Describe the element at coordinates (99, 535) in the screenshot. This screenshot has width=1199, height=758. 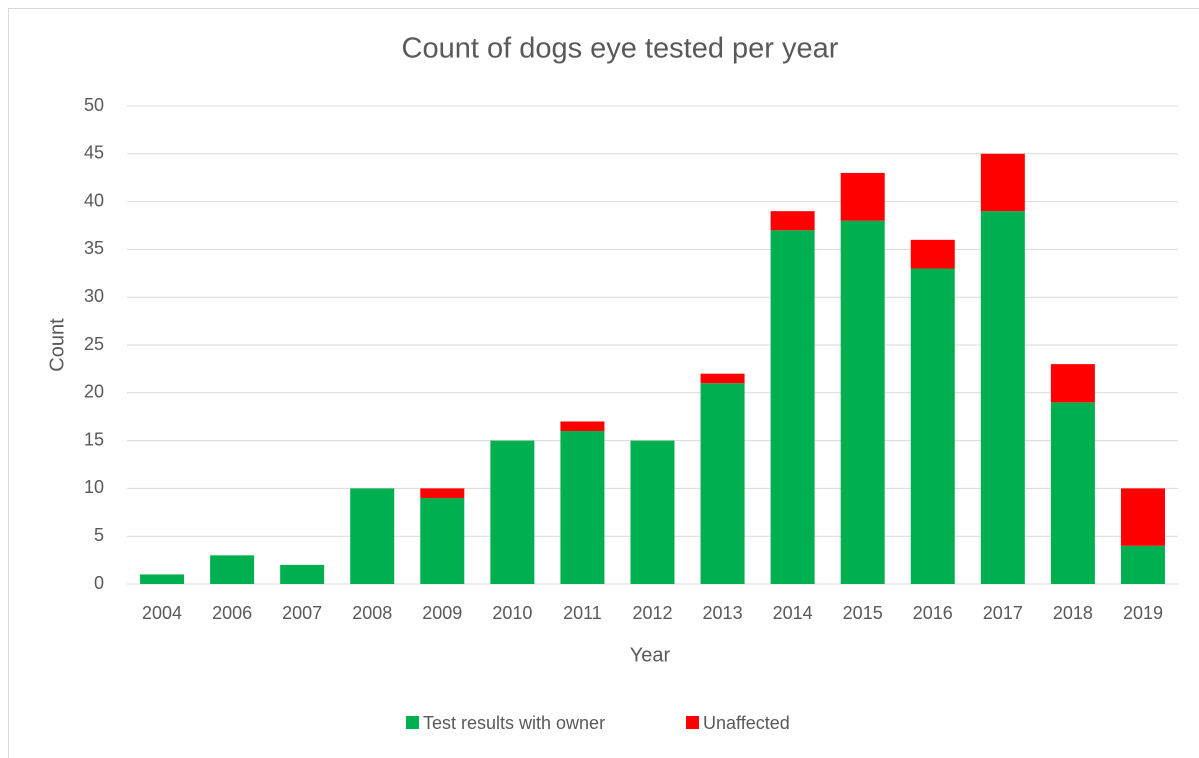
I see `y-tick-label: 5` at that location.